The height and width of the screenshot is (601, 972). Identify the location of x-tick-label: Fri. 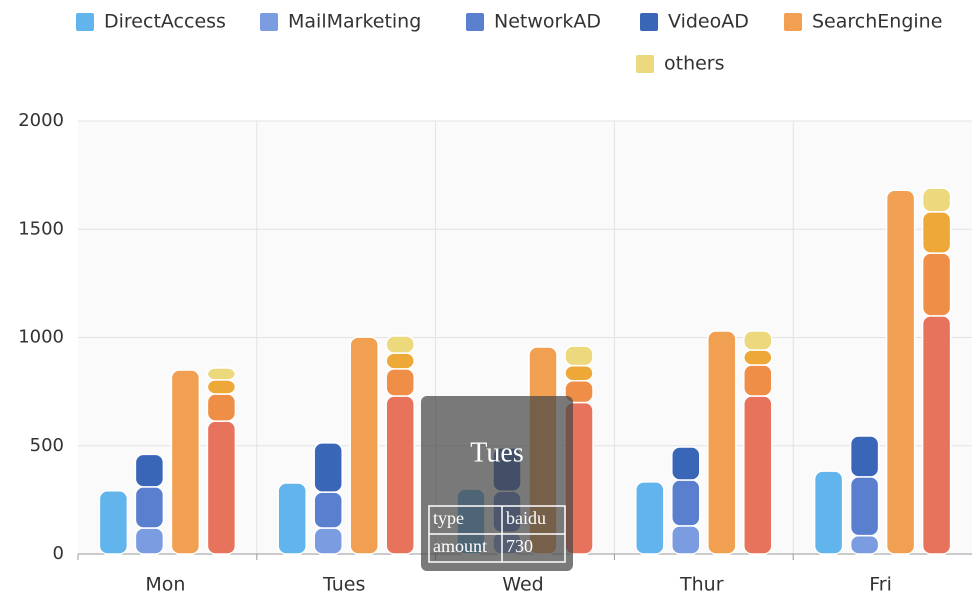
(880, 585).